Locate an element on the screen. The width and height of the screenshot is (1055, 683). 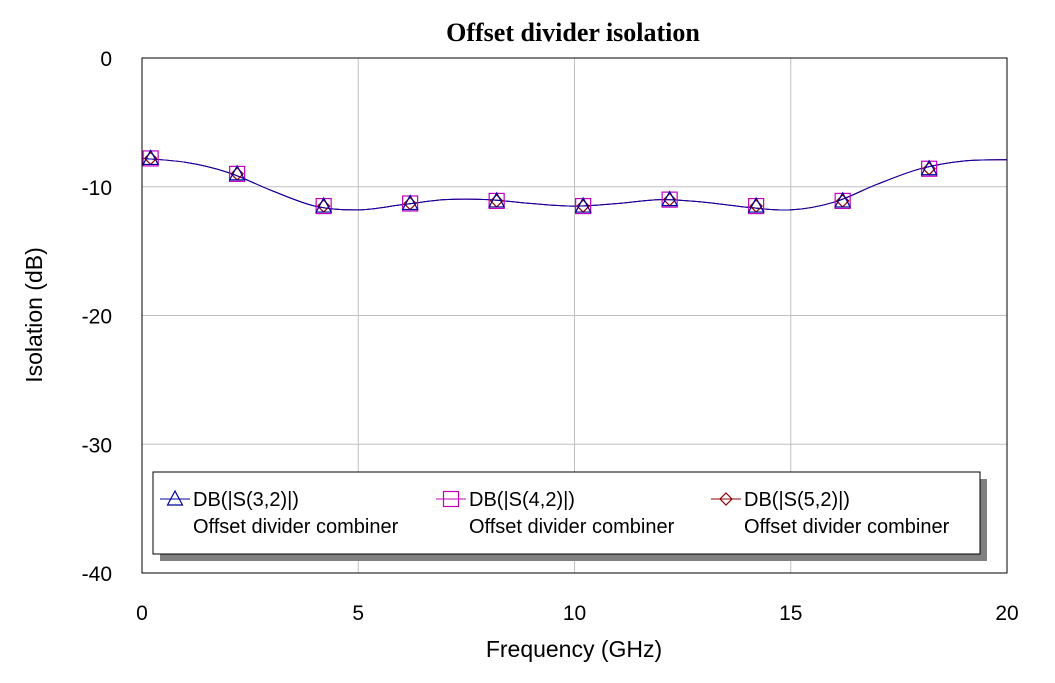
x-tick-label: 20 is located at coordinates (1006, 613).